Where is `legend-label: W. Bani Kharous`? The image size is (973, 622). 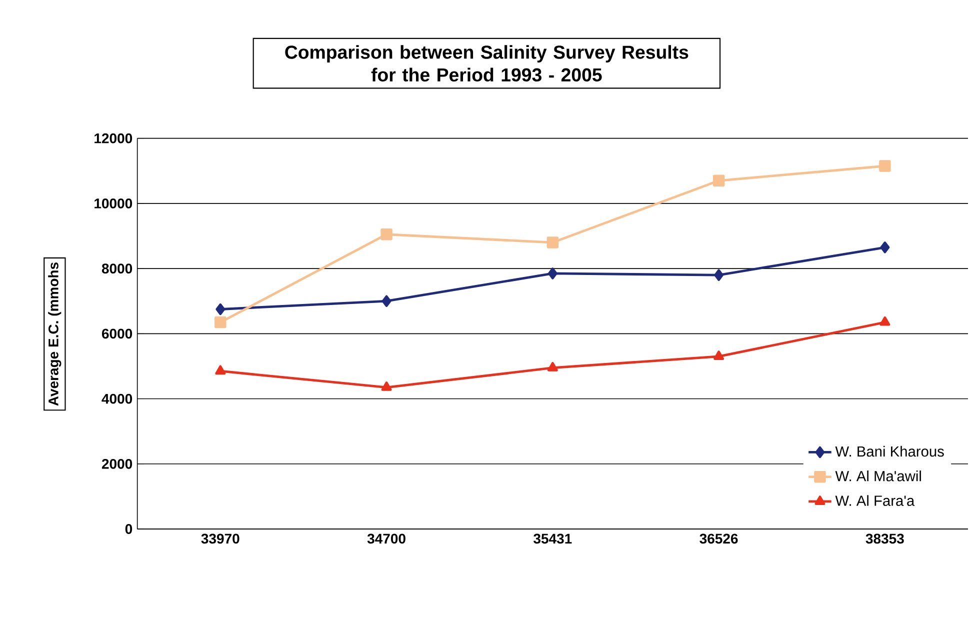
legend-label: W. Bani Kharous is located at coordinates (889, 451).